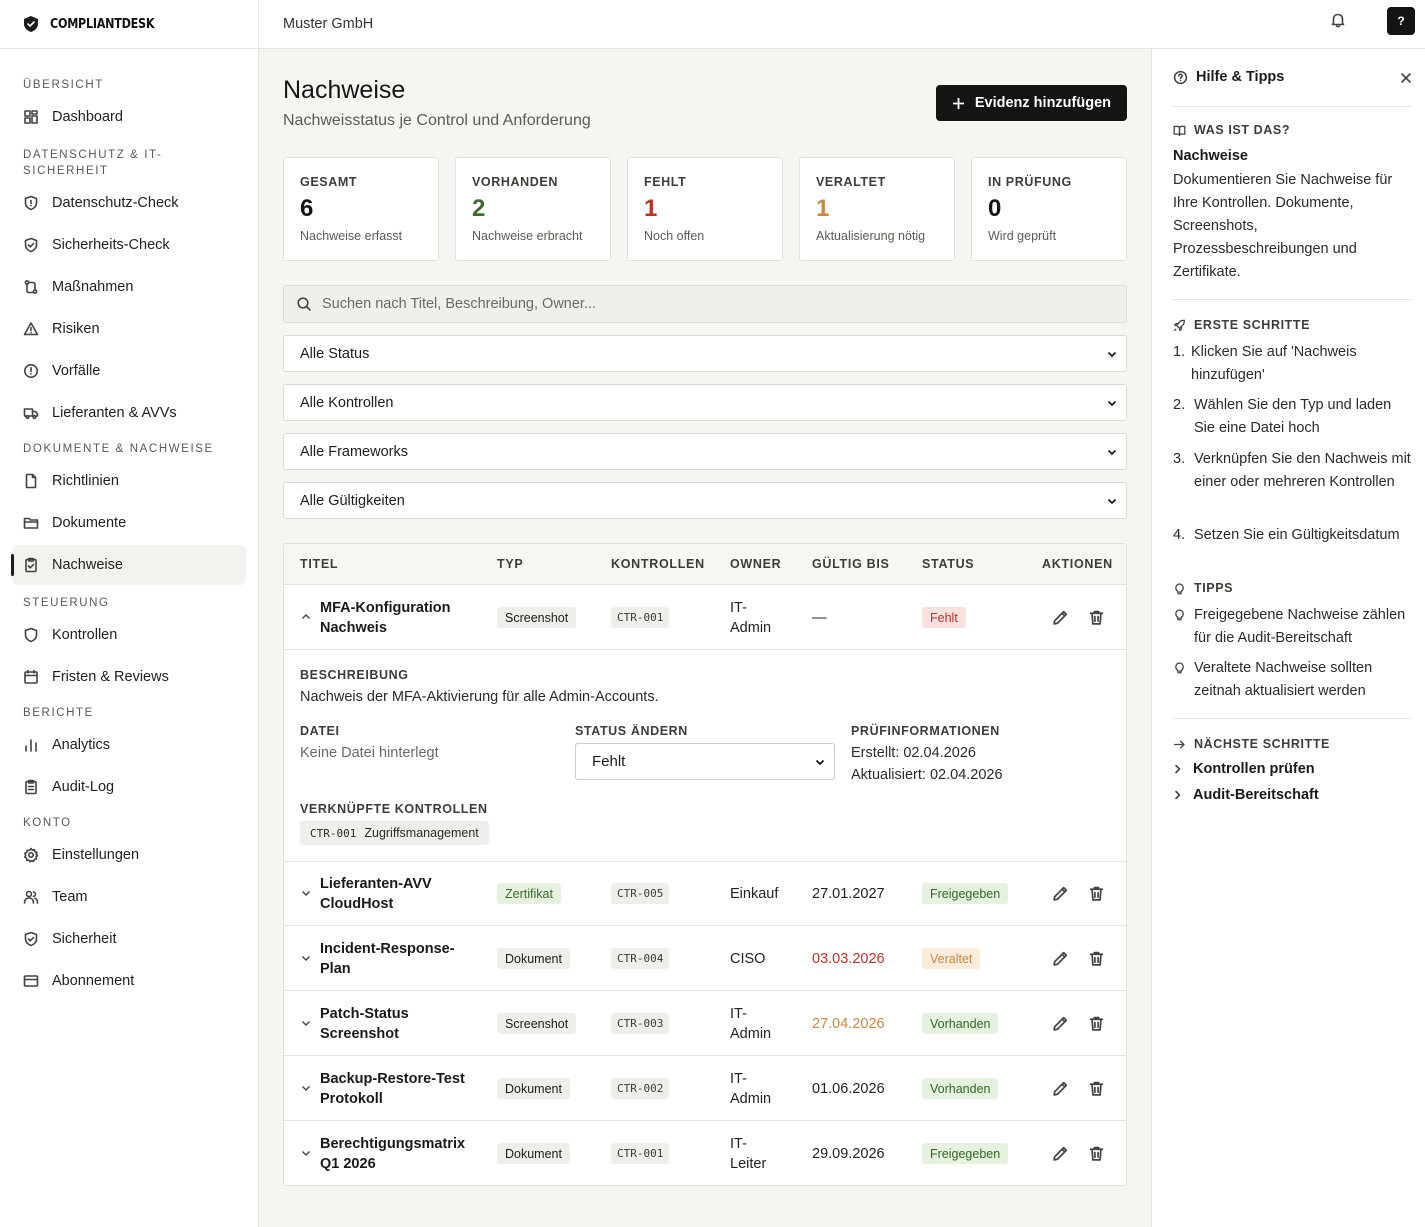 The width and height of the screenshot is (1425, 1227). Describe the element at coordinates (129, 897) in the screenshot. I see `sidebar-item-team: Team` at that location.